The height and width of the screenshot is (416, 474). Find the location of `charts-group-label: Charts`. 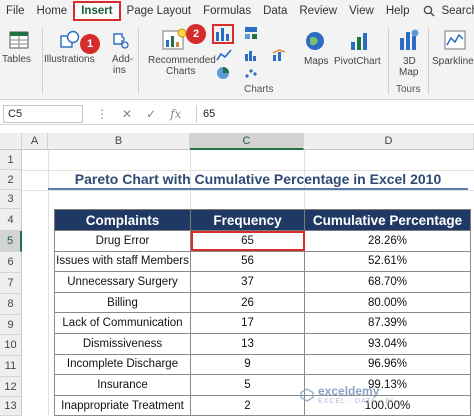

charts-group-label: Charts is located at coordinates (259, 89).